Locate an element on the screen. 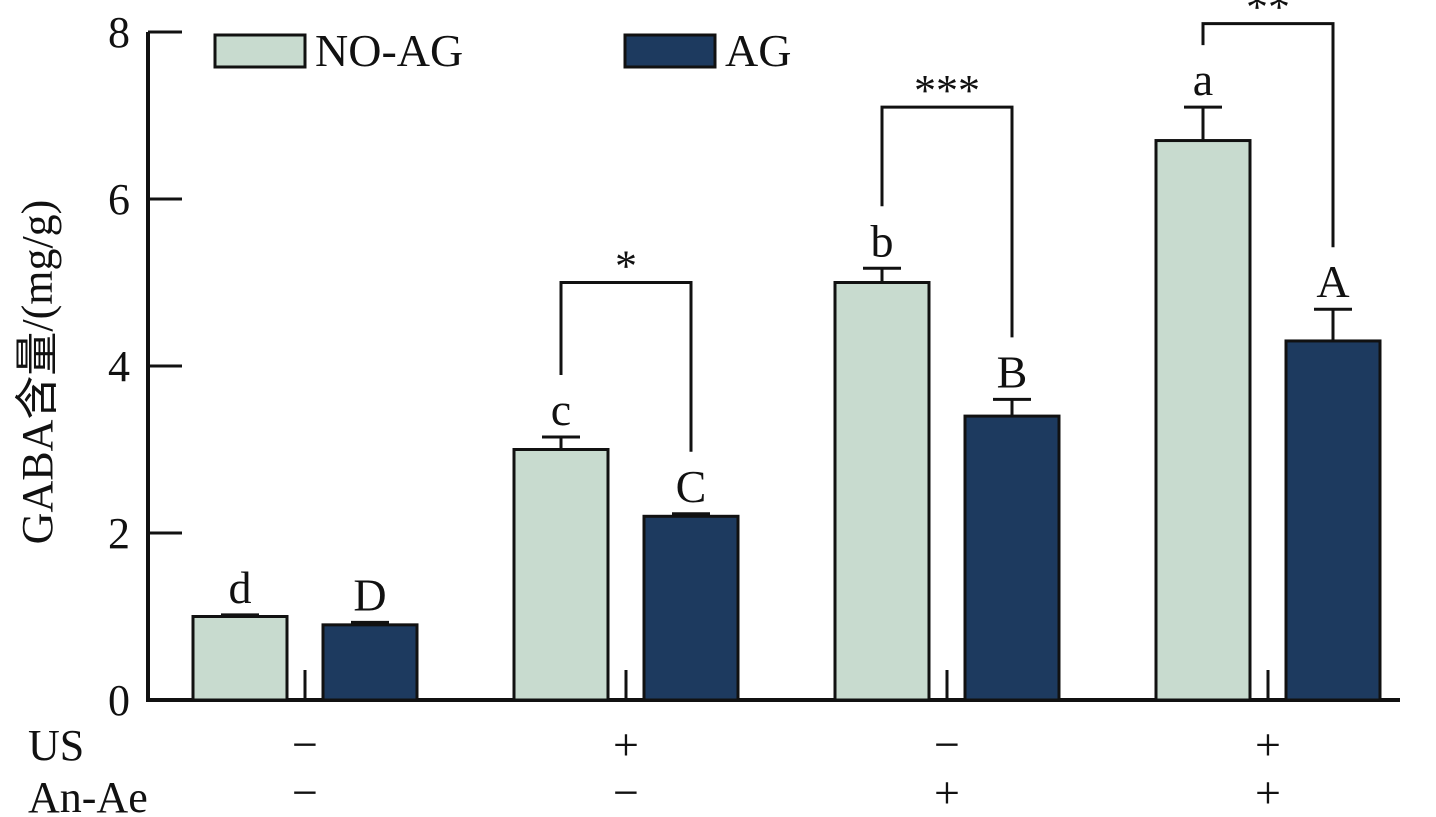 The image size is (1436, 817). legend: NO-AG AG is located at coordinates (502, 50).